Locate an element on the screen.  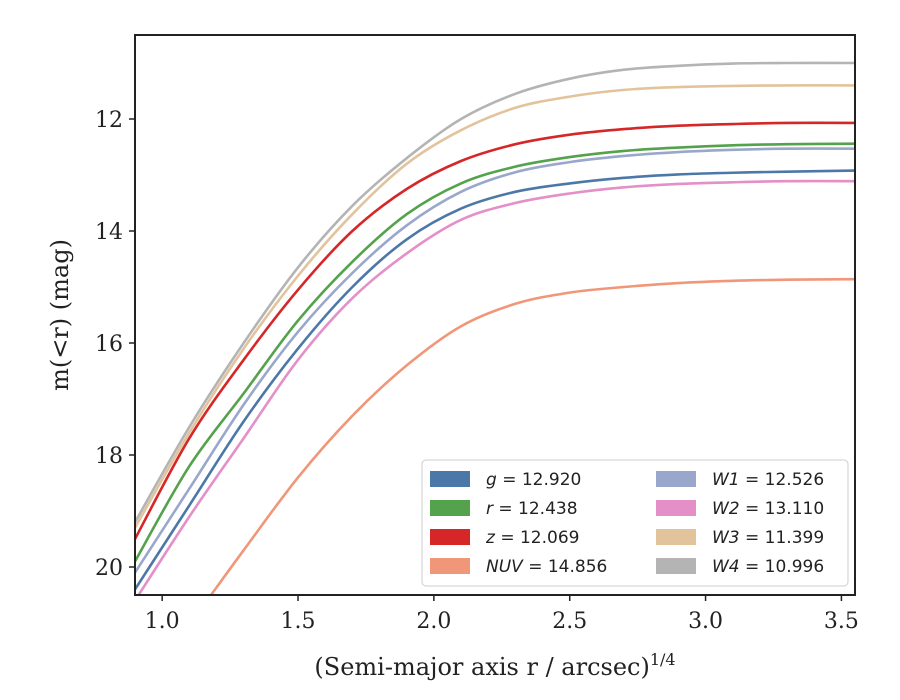
x-axis: 1.0 1.5 2.0 2.5 3.0 3.5 is located at coordinates (502, 614).